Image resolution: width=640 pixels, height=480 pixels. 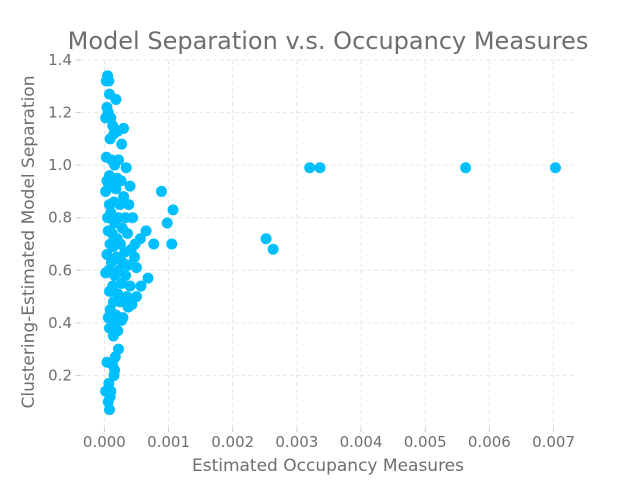 I want to click on x-tick-label: 0.002, so click(x=232, y=442).